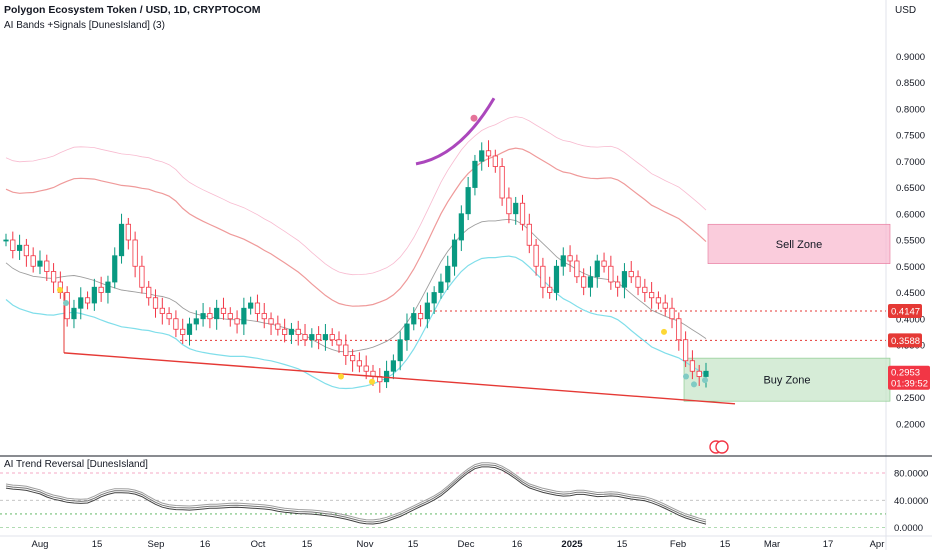 This screenshot has width=932, height=550. Describe the element at coordinates (772, 544) in the screenshot. I see `time-tick-label: Mar` at that location.